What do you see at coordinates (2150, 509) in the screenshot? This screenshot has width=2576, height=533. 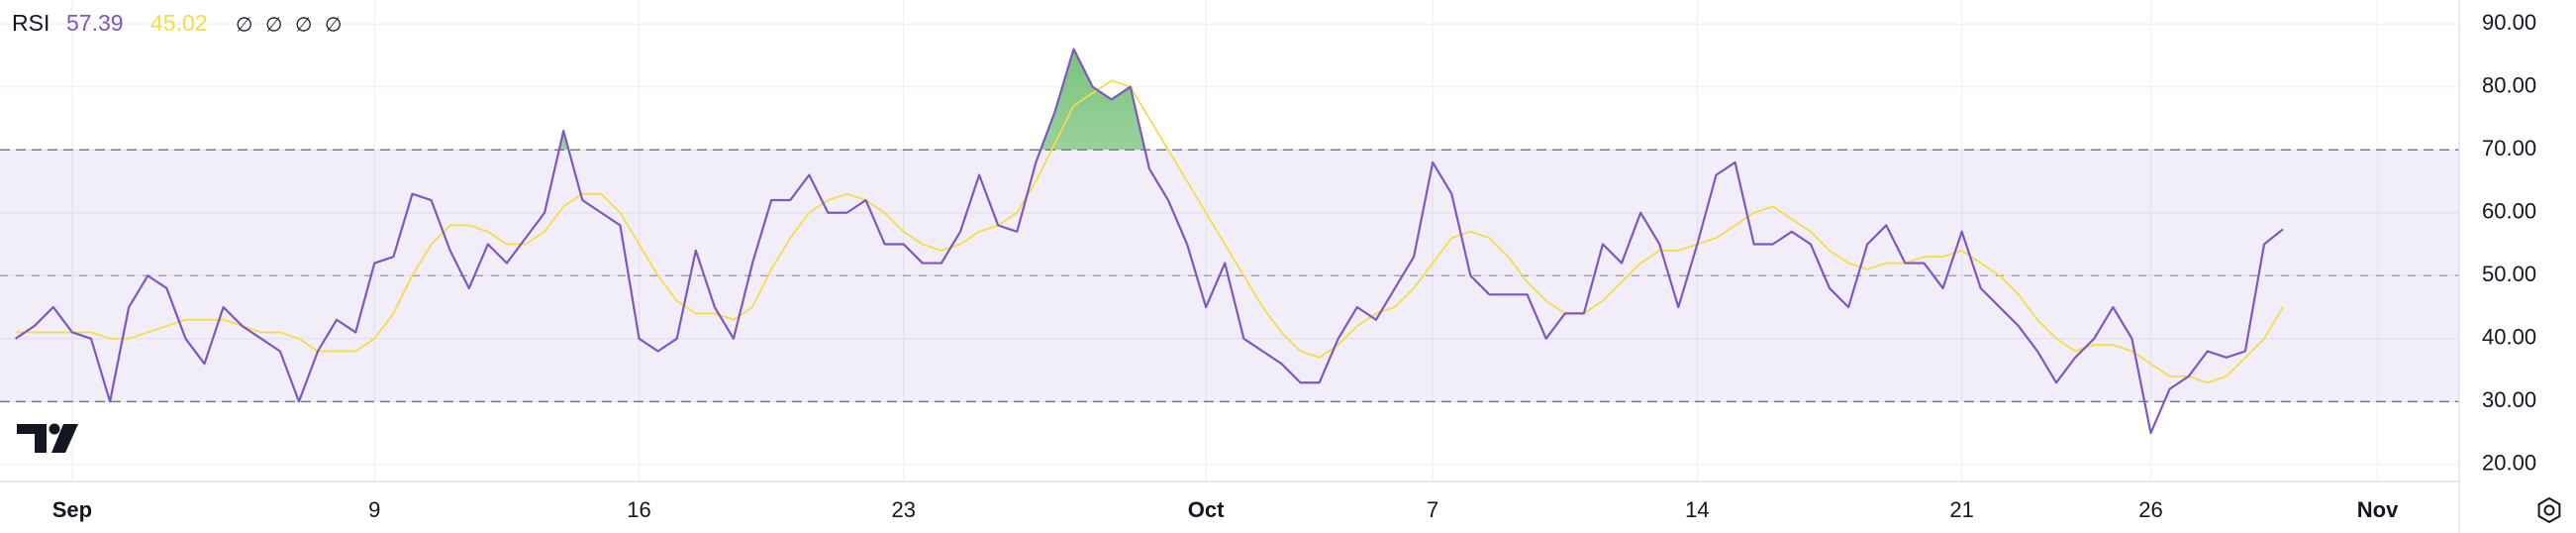 I see `x-tick-label: 26` at bounding box center [2150, 509].